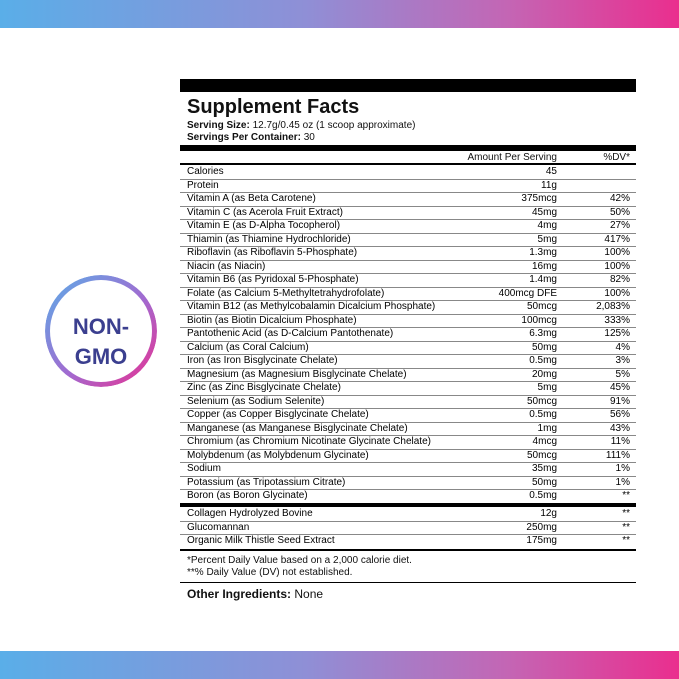  I want to click on daily-value: 27%, so click(619, 225).